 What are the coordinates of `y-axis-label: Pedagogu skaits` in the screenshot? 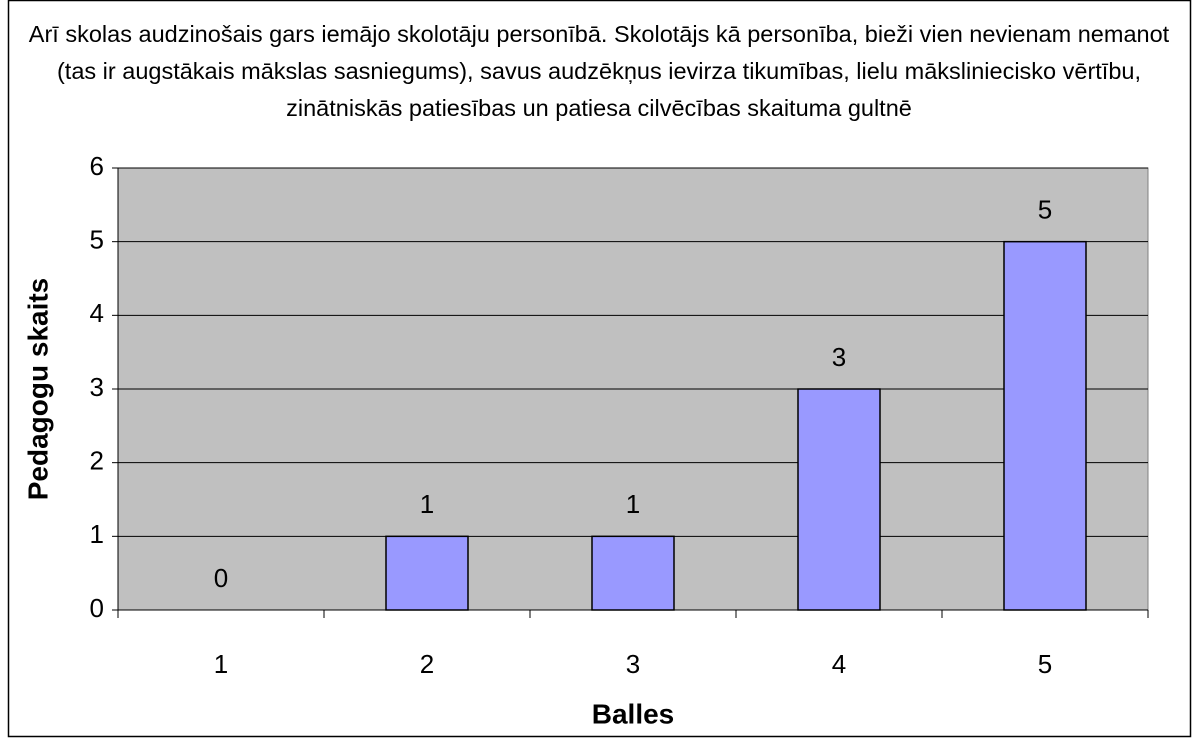 It's located at (37, 389).